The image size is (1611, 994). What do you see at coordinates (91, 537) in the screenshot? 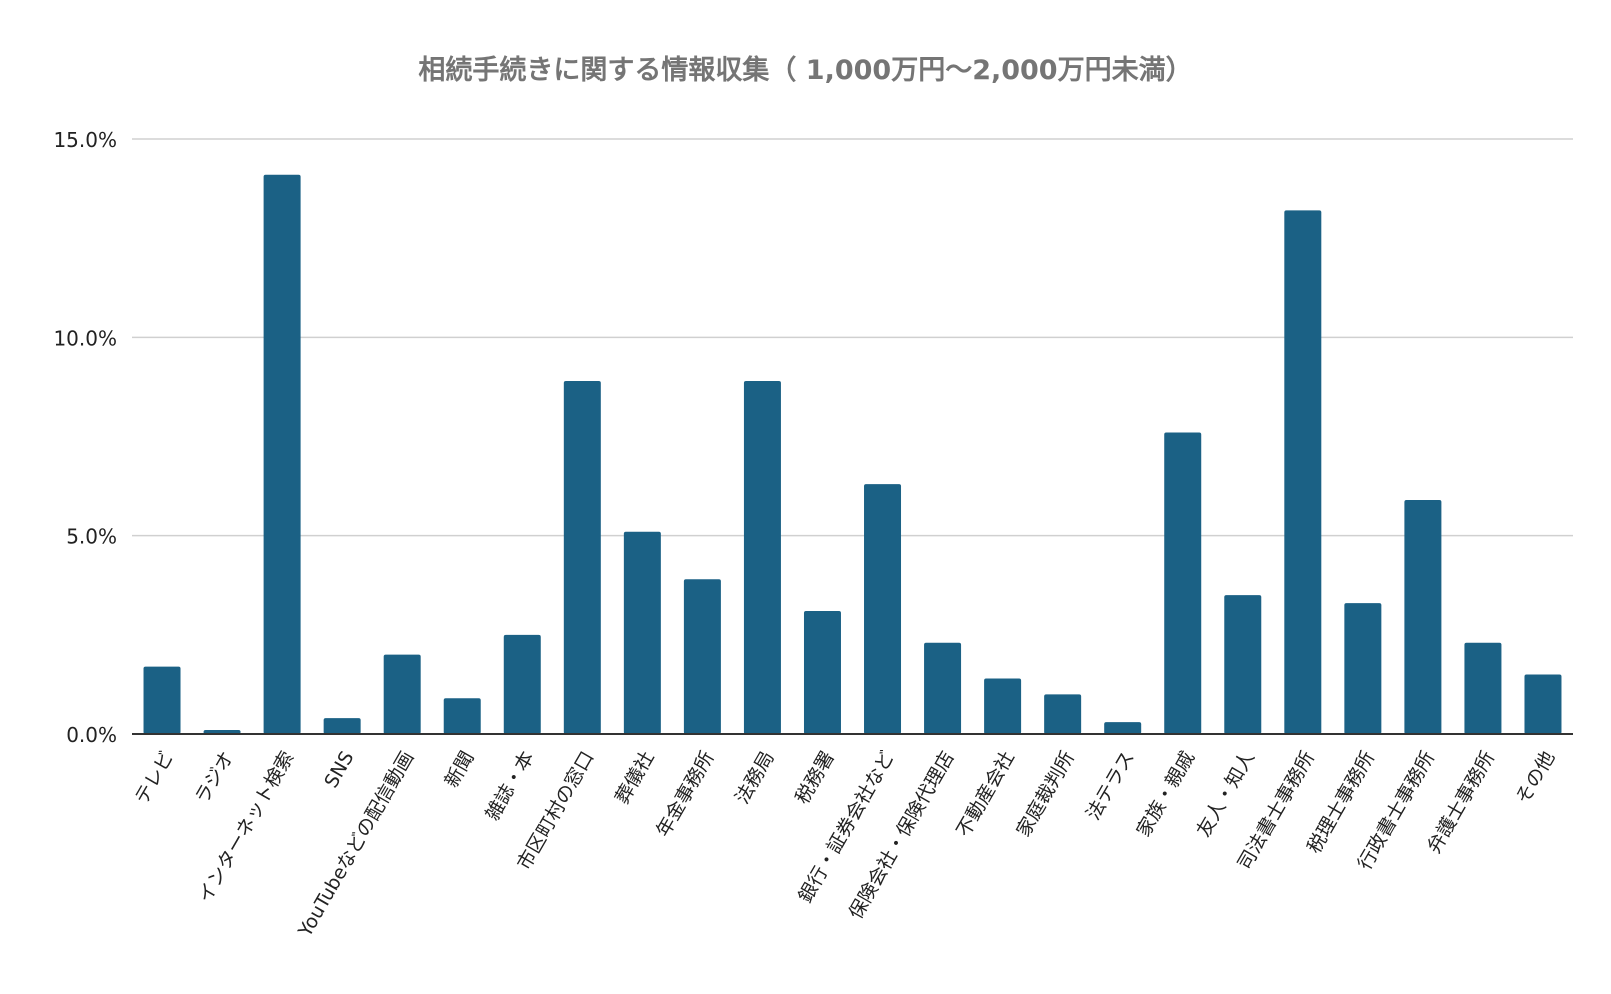
I see `y-tick-label: 5.0%` at bounding box center [91, 537].